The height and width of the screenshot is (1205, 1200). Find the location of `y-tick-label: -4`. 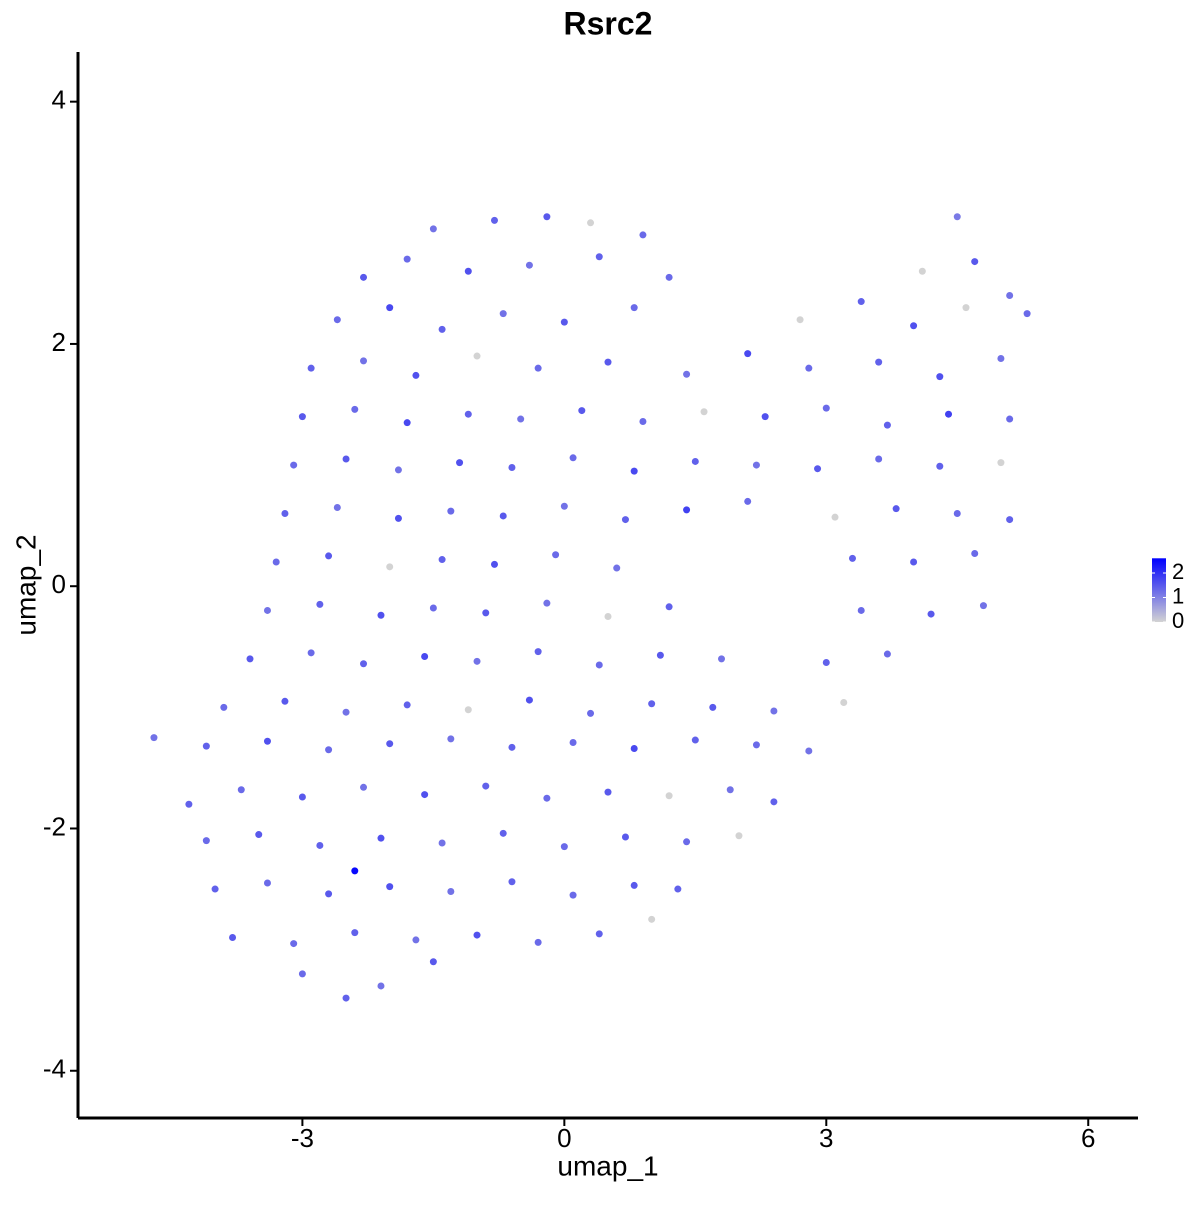

y-tick-label: -4 is located at coordinates (54, 1069).